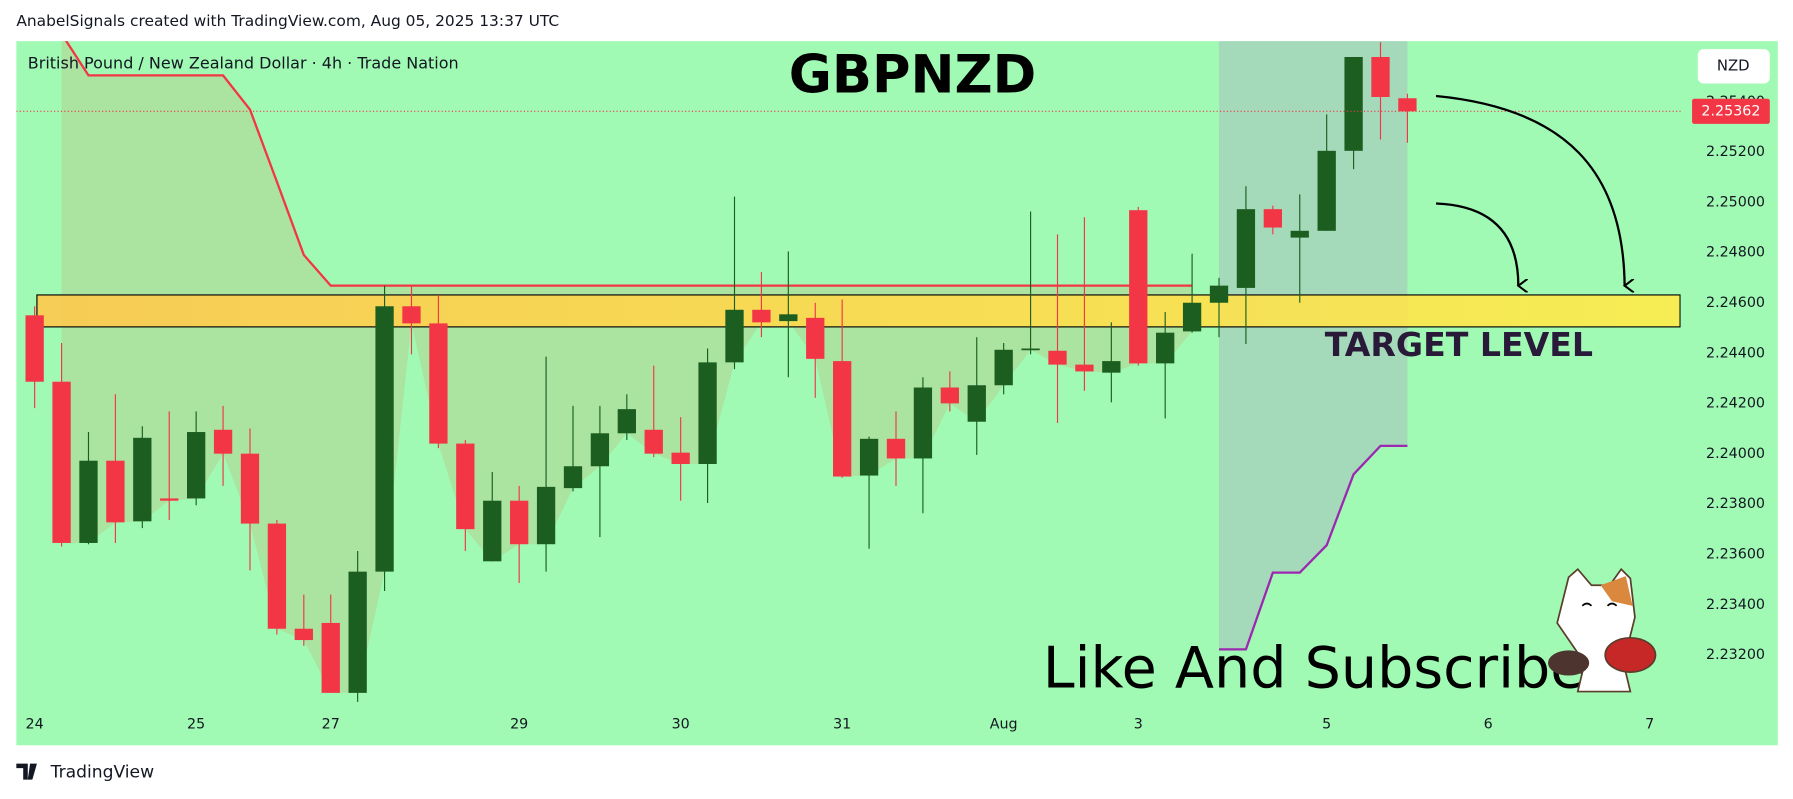 The height and width of the screenshot is (799, 1793). What do you see at coordinates (1138, 725) in the screenshot?
I see `x-tick-label: 3` at bounding box center [1138, 725].